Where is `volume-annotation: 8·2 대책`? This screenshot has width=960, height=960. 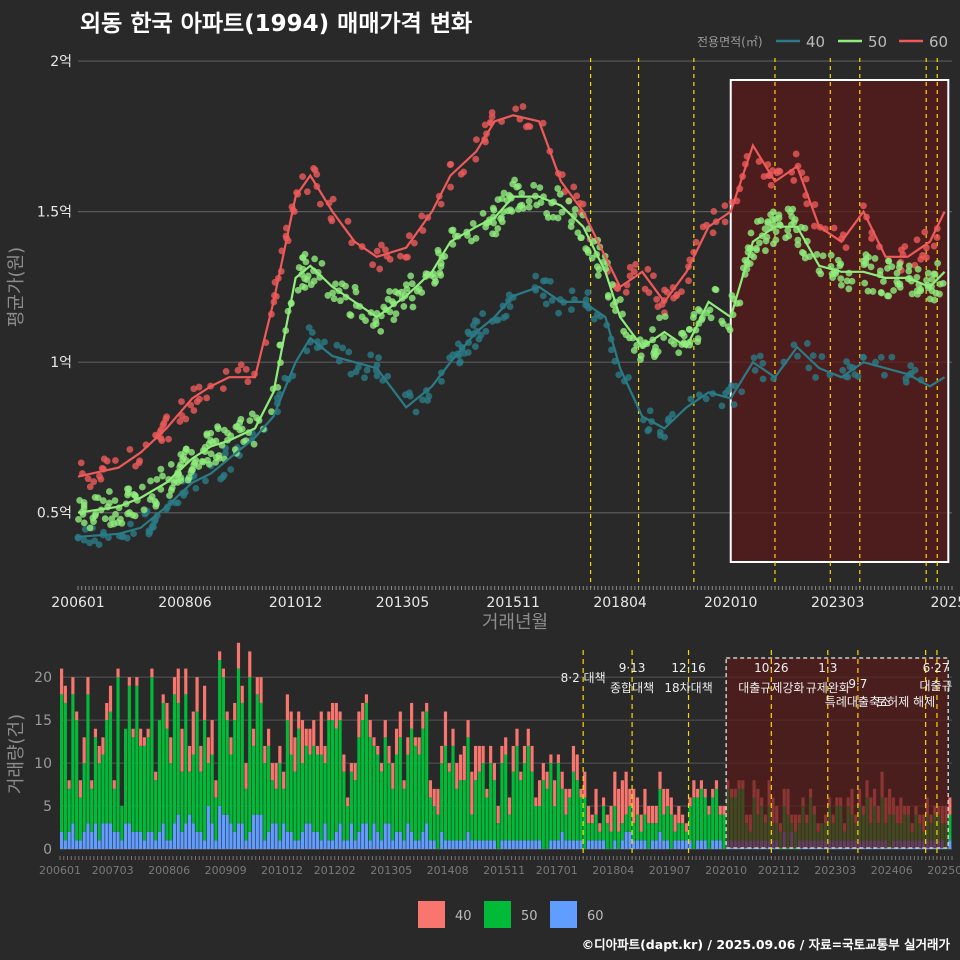
volume-annotation: 8·2 대책 is located at coordinates (583, 677).